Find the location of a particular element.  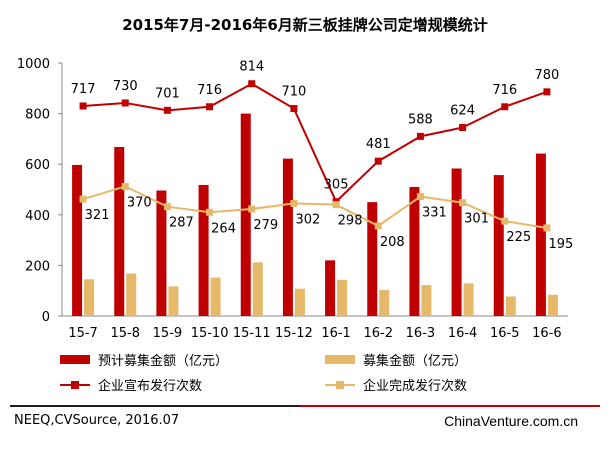

data-label-completed: 279 is located at coordinates (265, 225).